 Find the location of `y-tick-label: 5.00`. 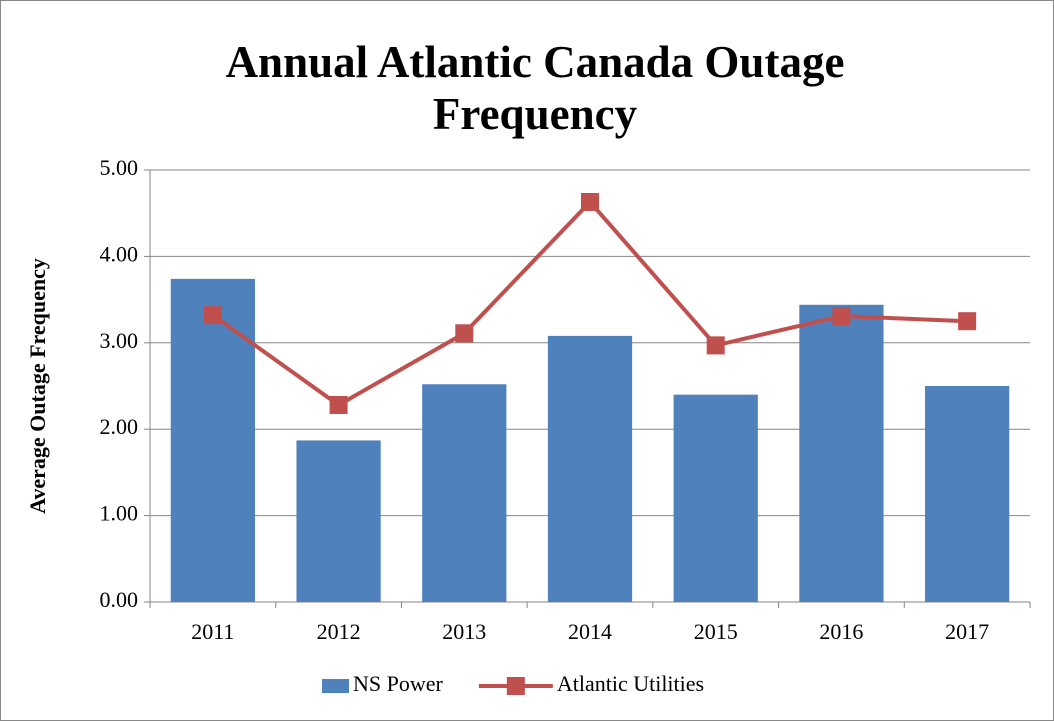

y-tick-label: 5.00 is located at coordinates (119, 167).